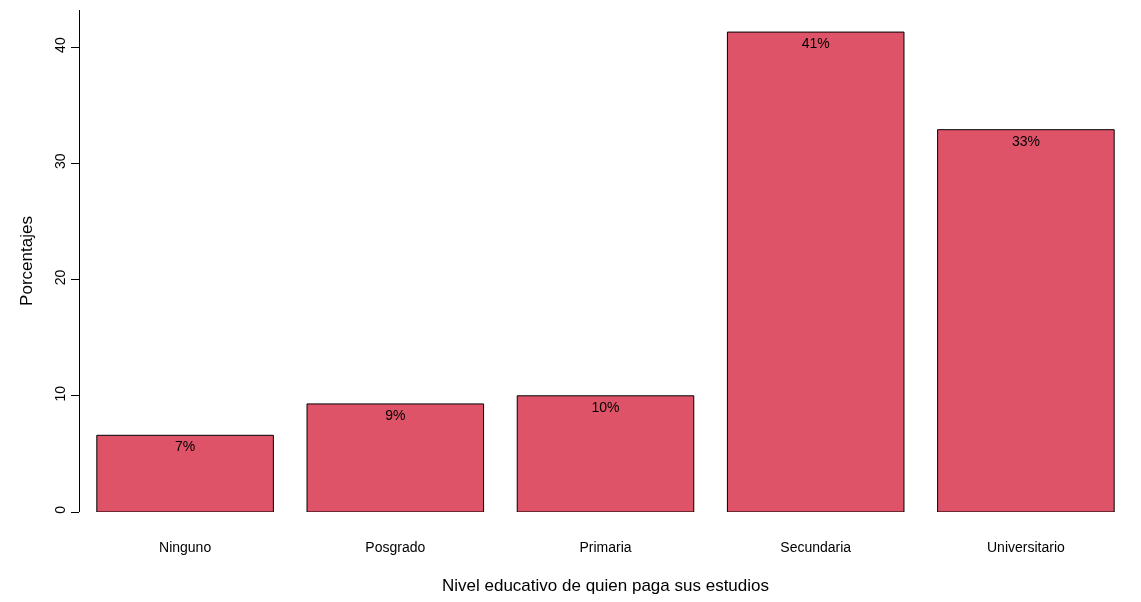 The height and width of the screenshot is (602, 1141). What do you see at coordinates (815, 43) in the screenshot?
I see `data-label: 41%` at bounding box center [815, 43].